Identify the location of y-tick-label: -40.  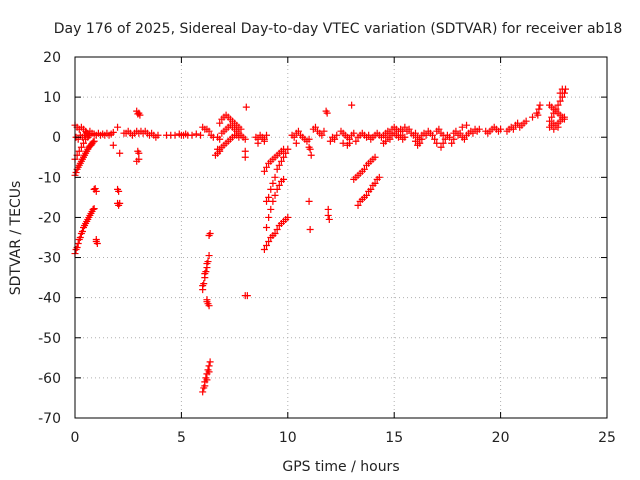
(49, 299).